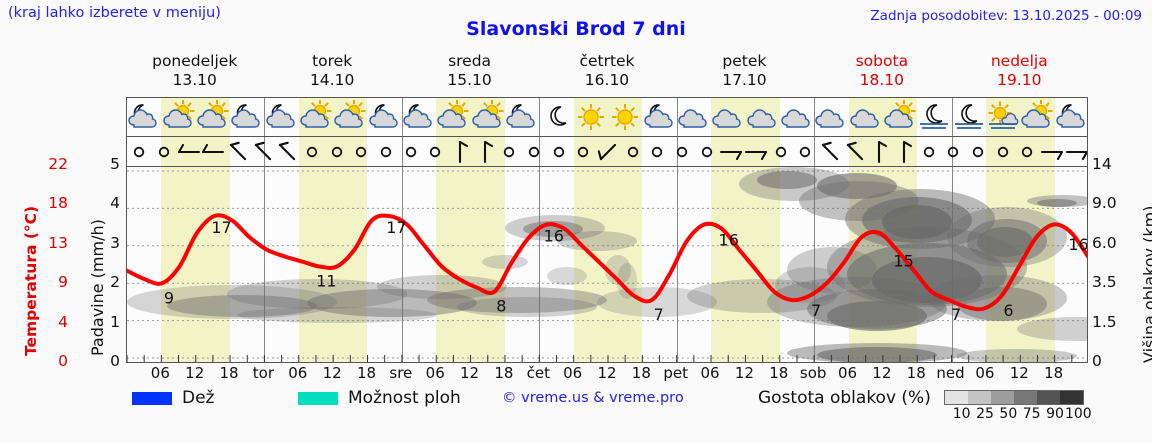 The image size is (1152, 443). What do you see at coordinates (744, 80) in the screenshot?
I see `day-date: 17.10` at bounding box center [744, 80].